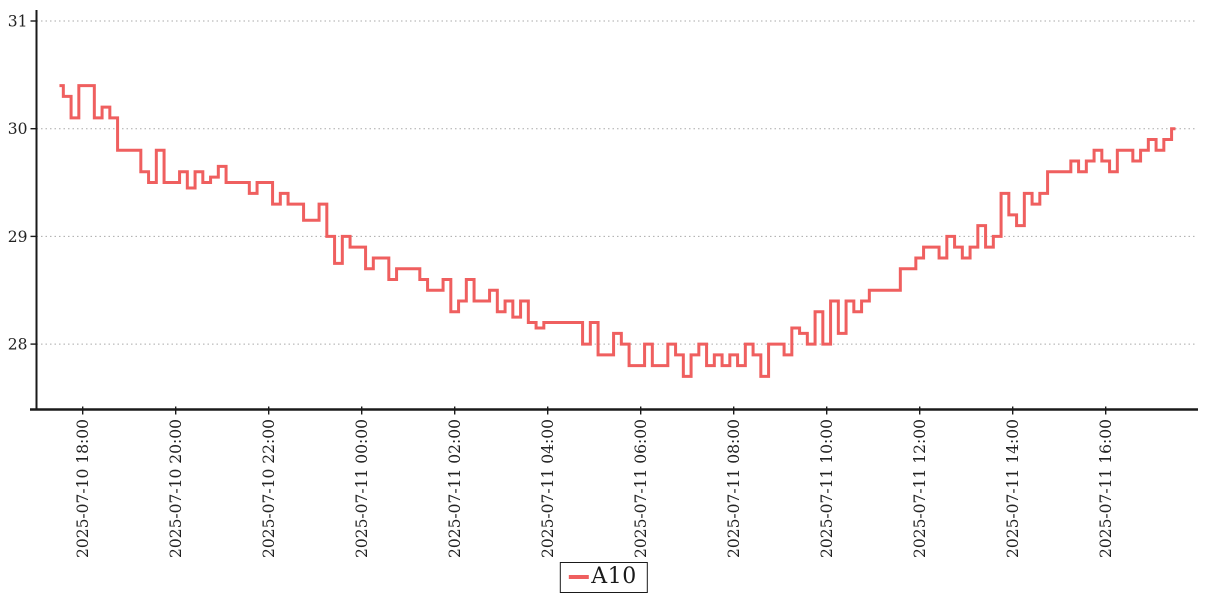  I want to click on y-tick-label: 28, so click(18, 345).